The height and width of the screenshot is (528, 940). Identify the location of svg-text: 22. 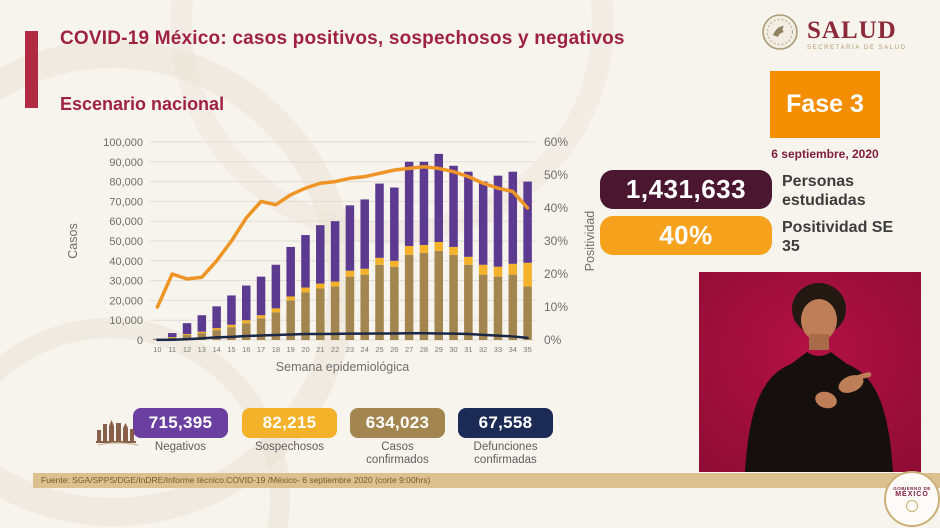
(335, 349).